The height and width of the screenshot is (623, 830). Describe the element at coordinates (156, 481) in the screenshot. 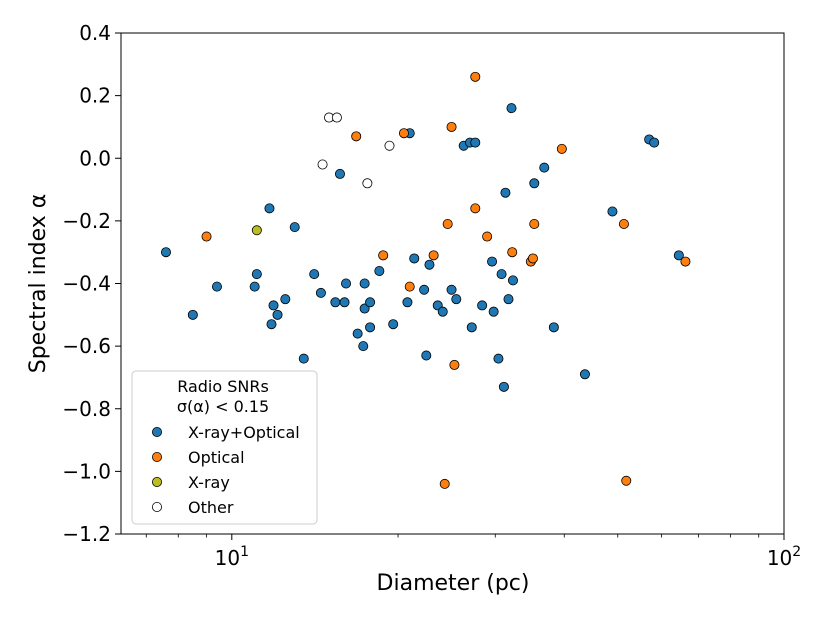

I see `legend-marker-x-ray` at that location.